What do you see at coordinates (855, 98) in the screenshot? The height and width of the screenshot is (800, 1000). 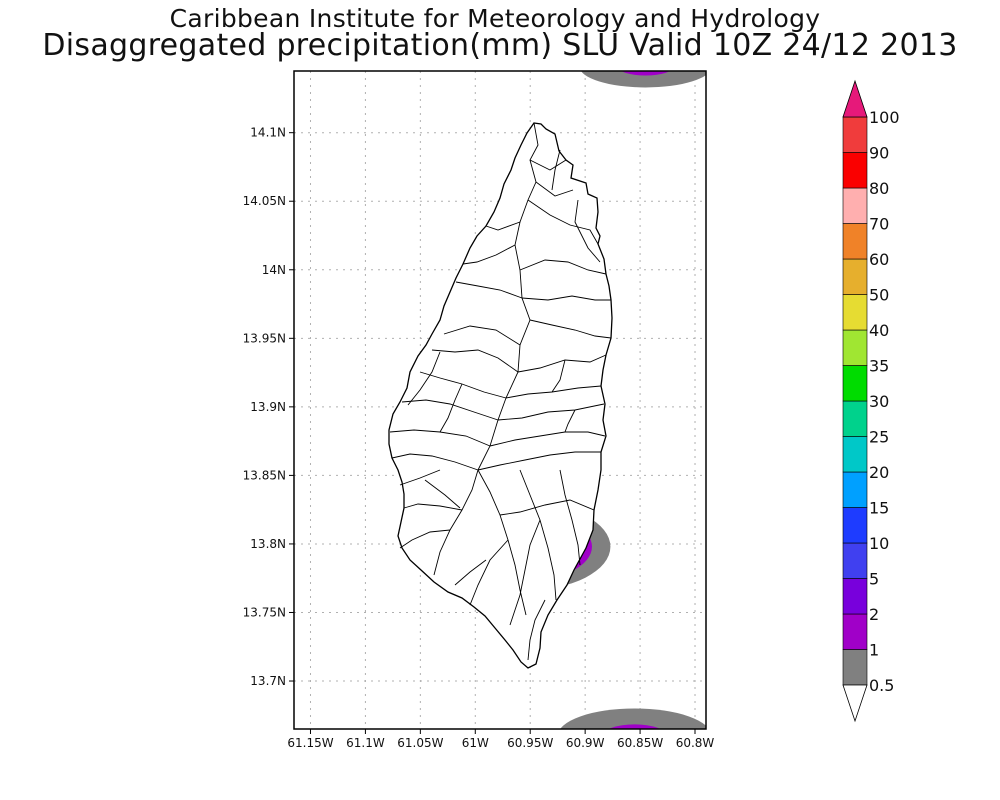 I see `colorbar-over-arrow` at bounding box center [855, 98].